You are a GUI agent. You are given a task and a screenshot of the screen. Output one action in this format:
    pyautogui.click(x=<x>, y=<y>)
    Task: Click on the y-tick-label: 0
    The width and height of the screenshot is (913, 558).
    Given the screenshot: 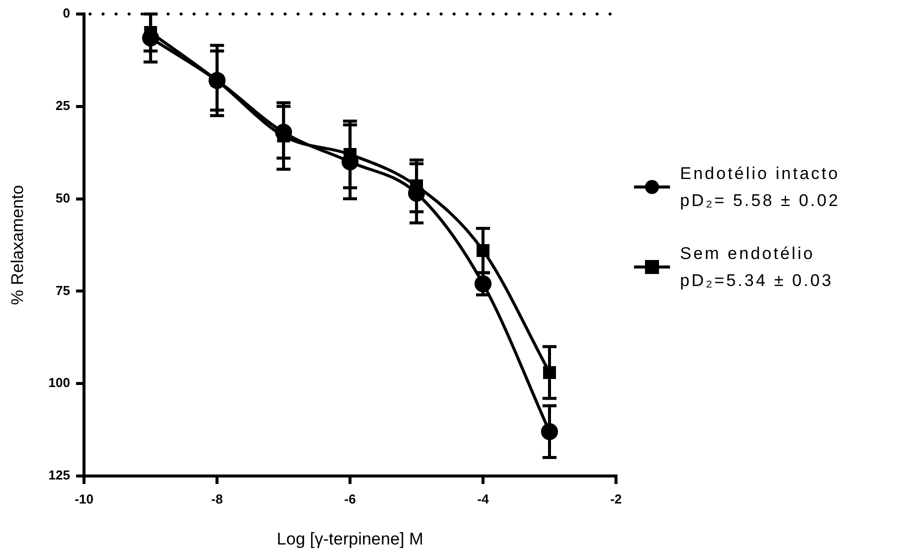 What is the action you would take?
    pyautogui.click(x=66, y=13)
    